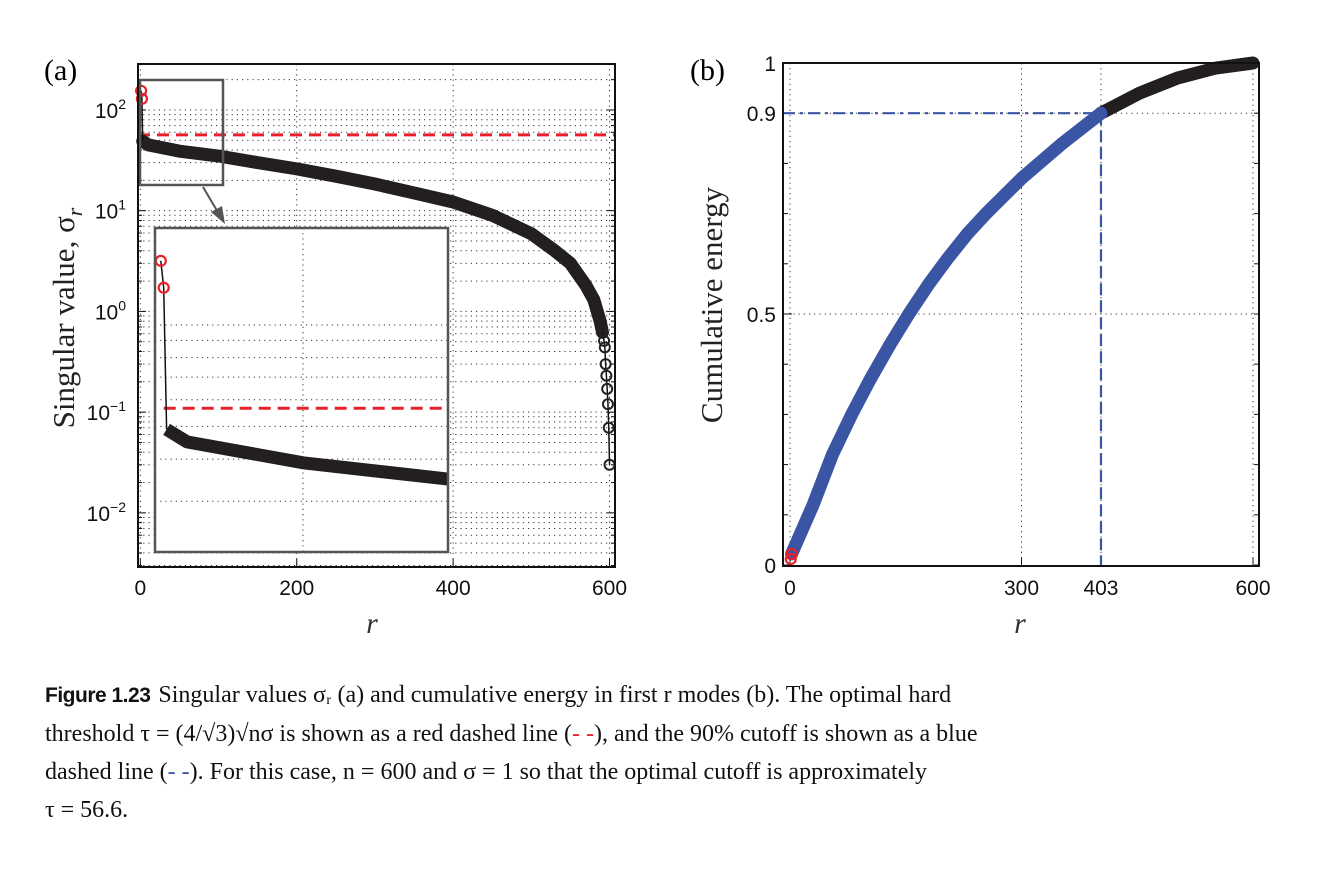 The height and width of the screenshot is (870, 1335). What do you see at coordinates (66, 317) in the screenshot?
I see `y-axis-label-a: Singular value, σr` at bounding box center [66, 317].